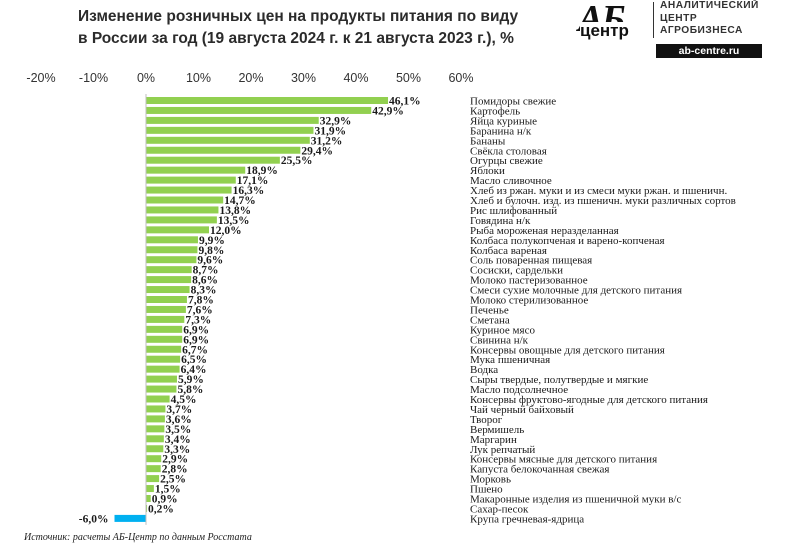 The width and height of the screenshot is (800, 553). I want to click on category-label: Лук репчатый, so click(502, 450).